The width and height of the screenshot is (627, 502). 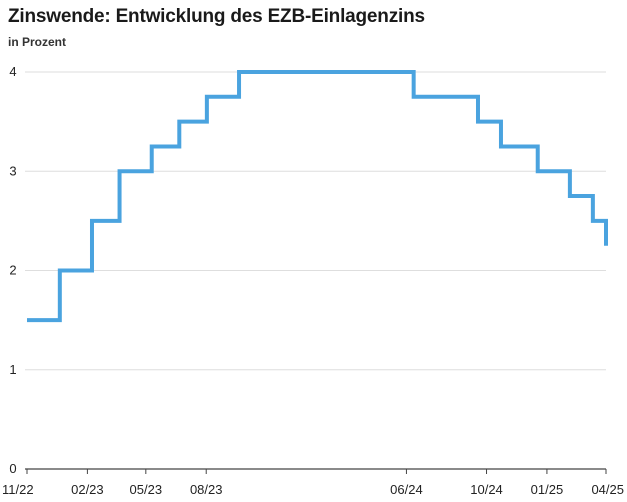 I want to click on x-tick-label-2: 05/23, so click(x=146, y=489).